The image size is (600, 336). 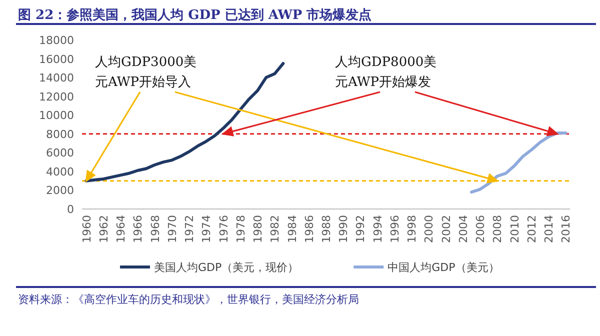 I want to click on x-tick-label: 1978, so click(x=241, y=229).